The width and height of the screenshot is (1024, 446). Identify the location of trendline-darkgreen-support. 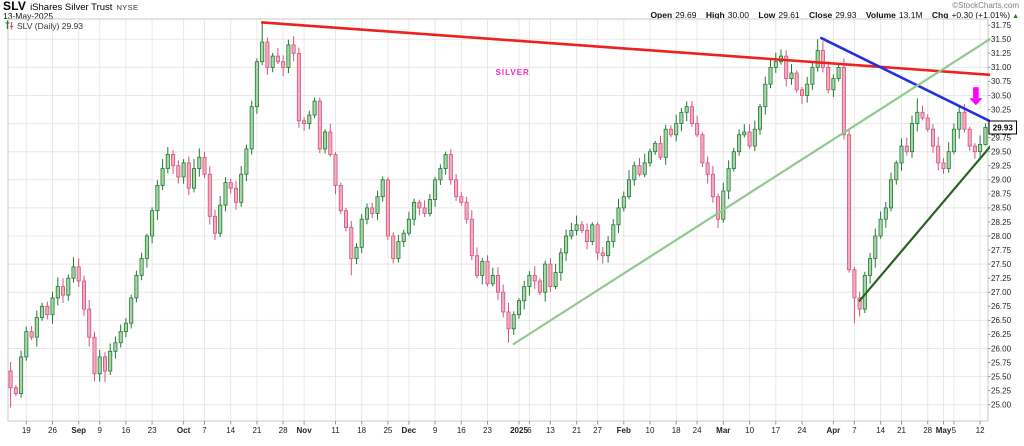
(924, 223).